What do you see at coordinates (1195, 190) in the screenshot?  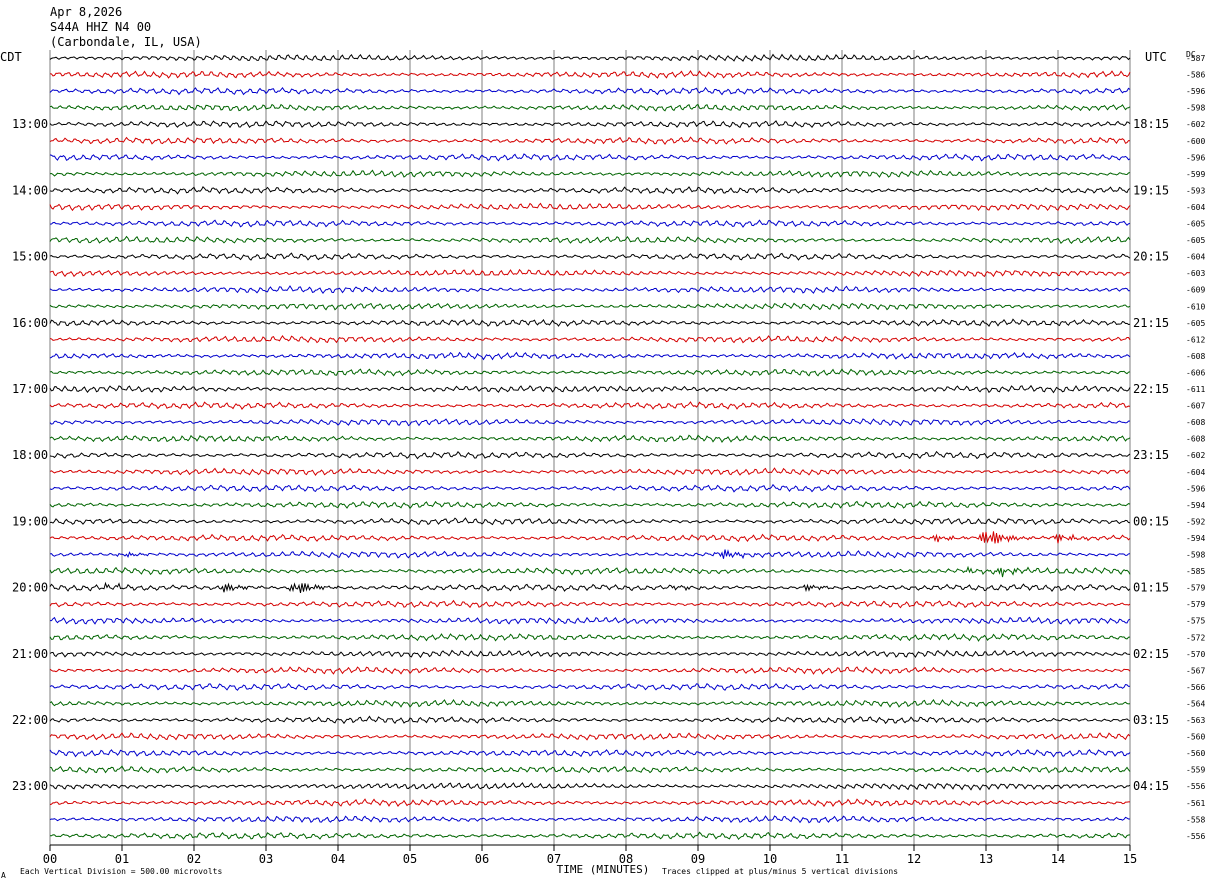 I see `dc-offset-label: -593` at bounding box center [1195, 190].